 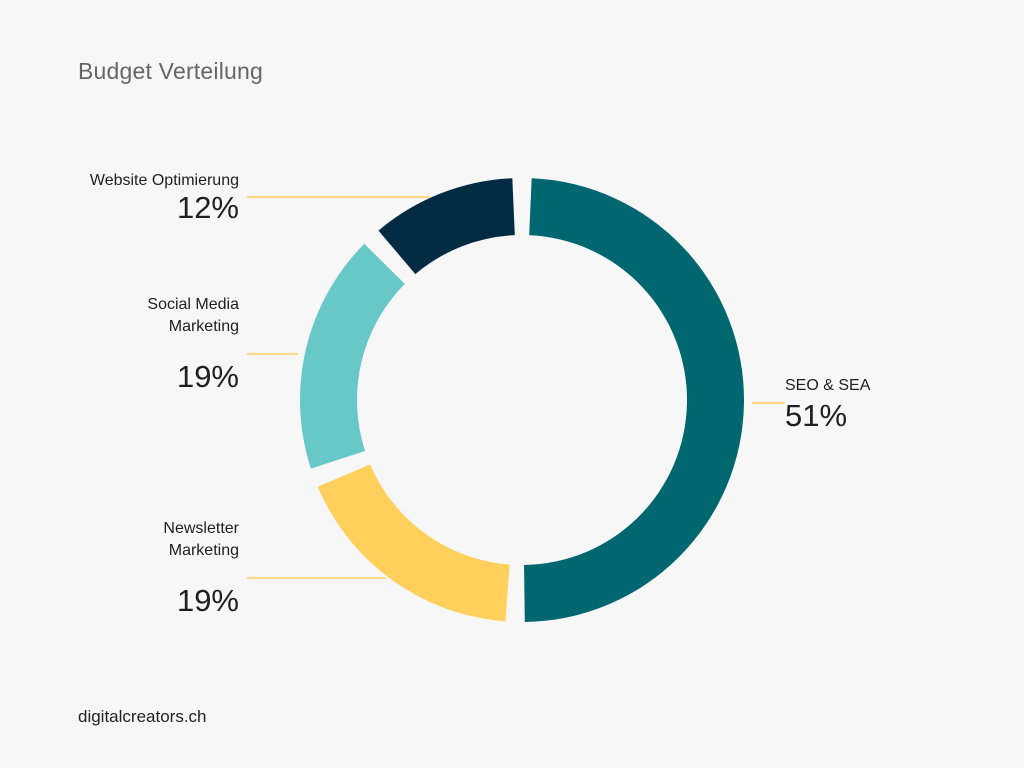 What do you see at coordinates (352, 356) in the screenshot?
I see `slice-social-media-marketing` at bounding box center [352, 356].